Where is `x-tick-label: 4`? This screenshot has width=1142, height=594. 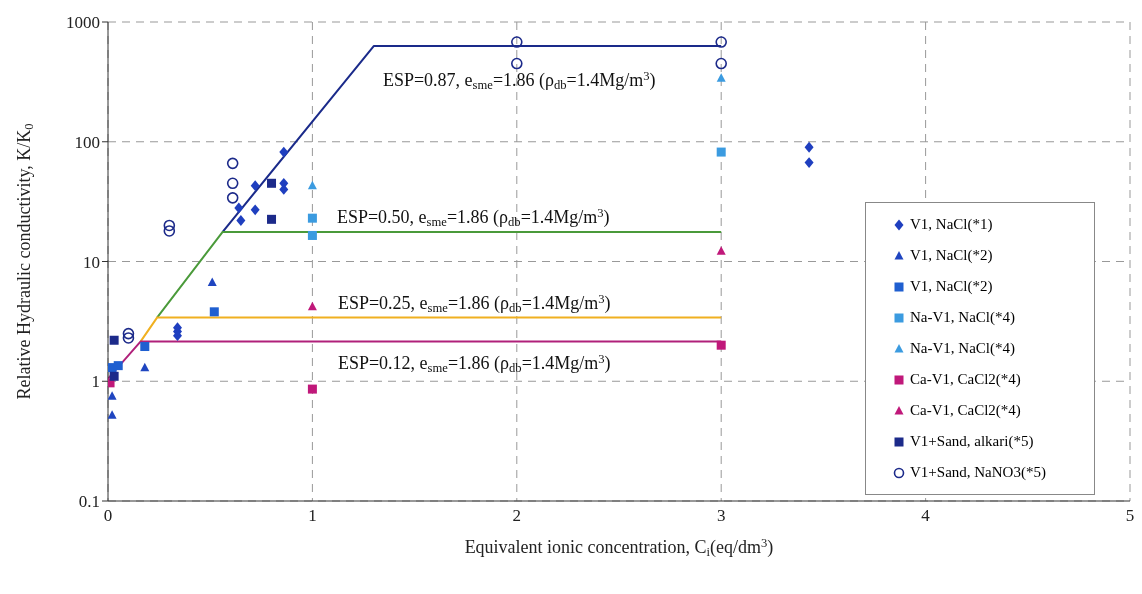 x-tick-label: 4 is located at coordinates (926, 516).